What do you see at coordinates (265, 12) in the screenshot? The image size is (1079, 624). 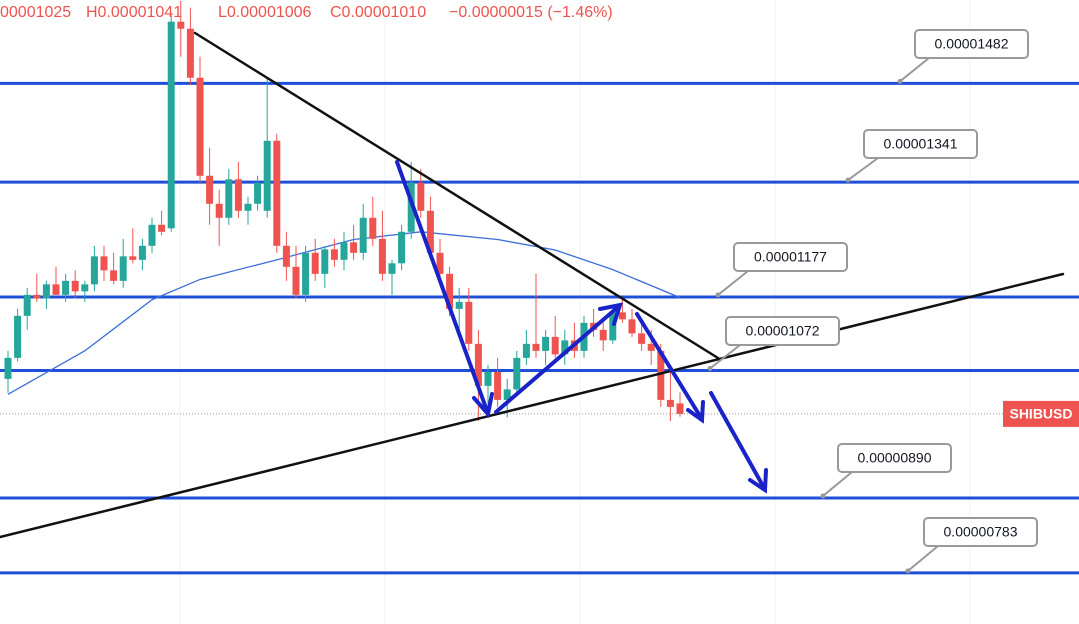 I see `low-value: L0.00001006` at bounding box center [265, 12].